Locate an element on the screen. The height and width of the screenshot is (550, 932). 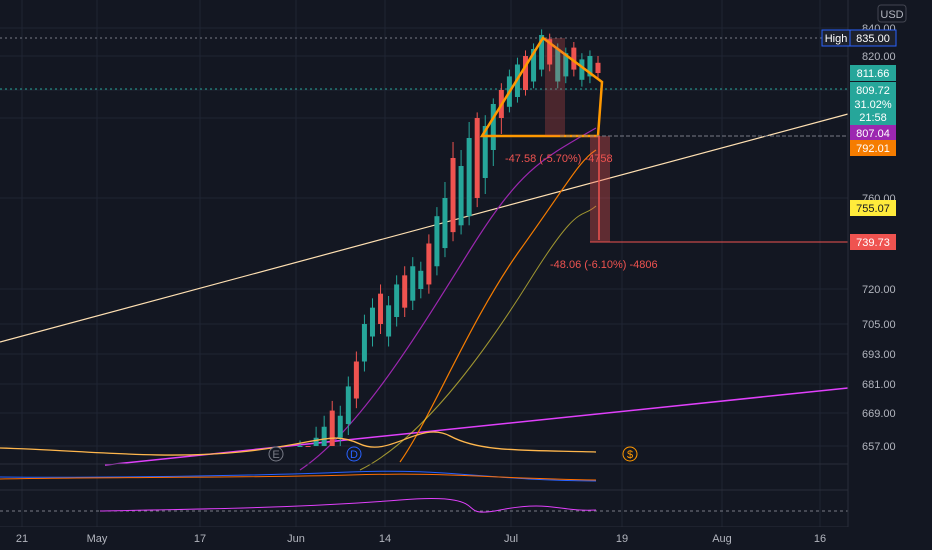
volume-ma is located at coordinates (298, 443).